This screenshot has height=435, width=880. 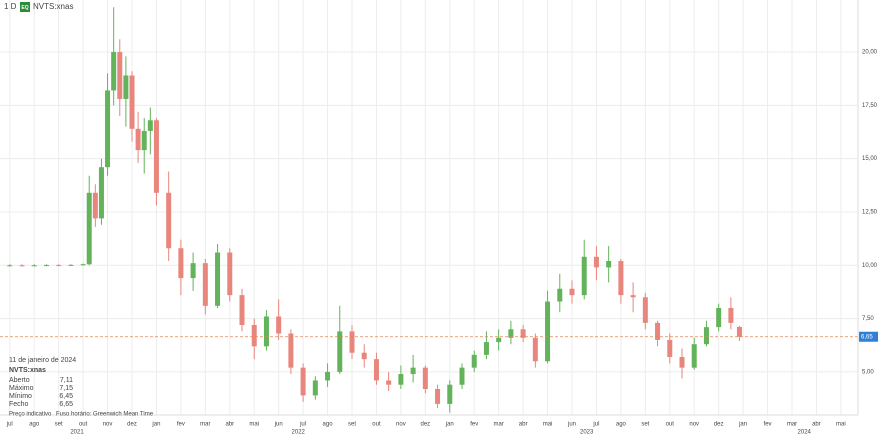 I want to click on last-price-tag, so click(x=868, y=336).